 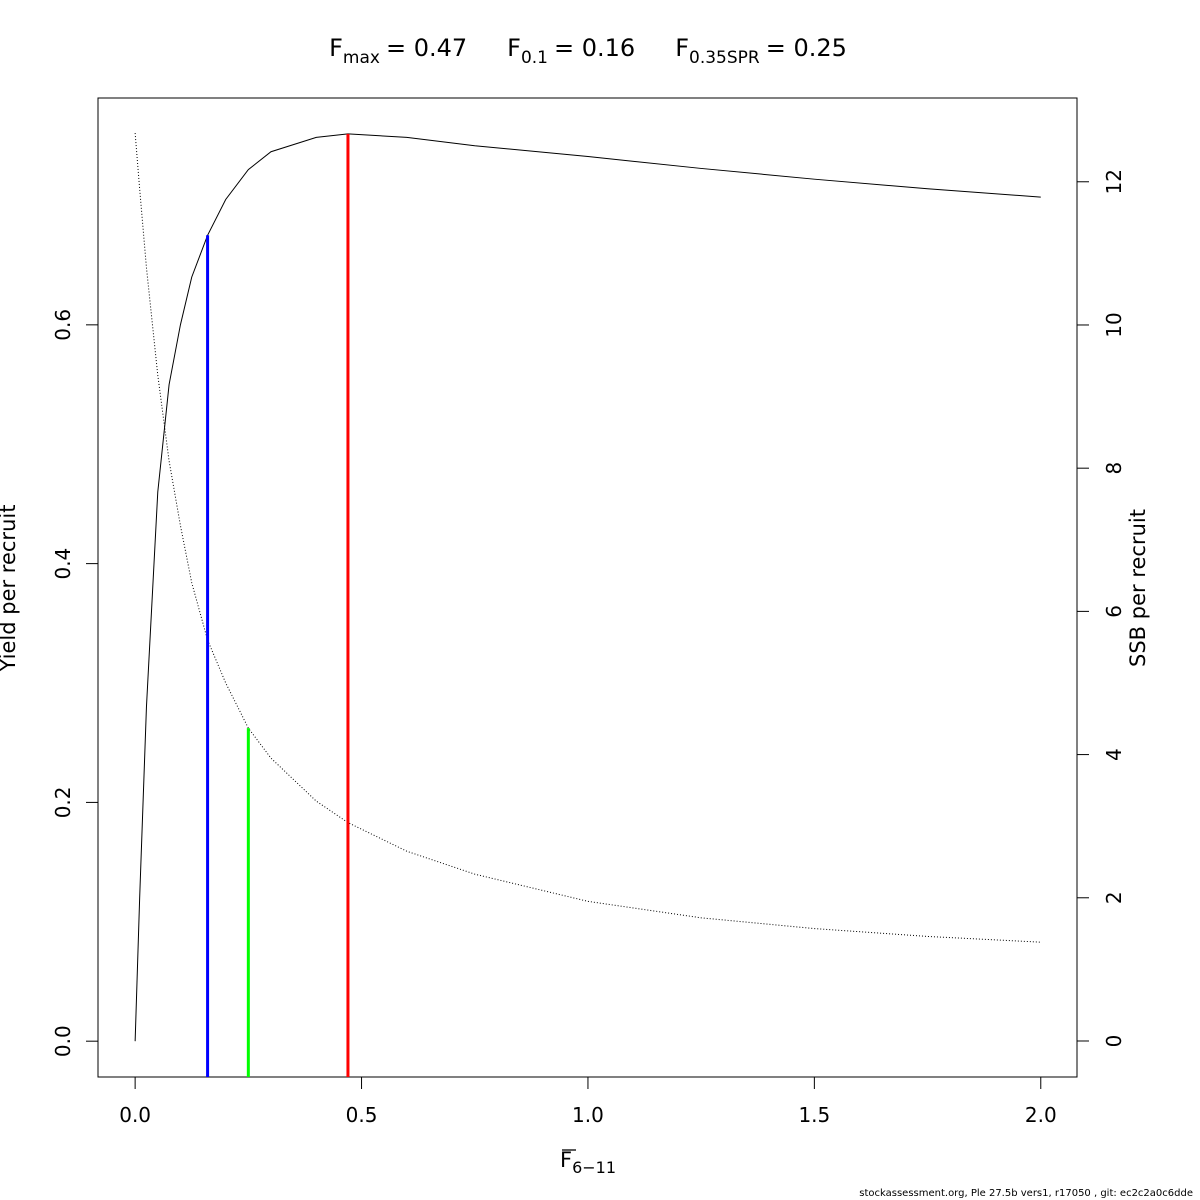 What do you see at coordinates (1138, 588) in the screenshot?
I see `y2-axis-label: SSB per recruit` at bounding box center [1138, 588].